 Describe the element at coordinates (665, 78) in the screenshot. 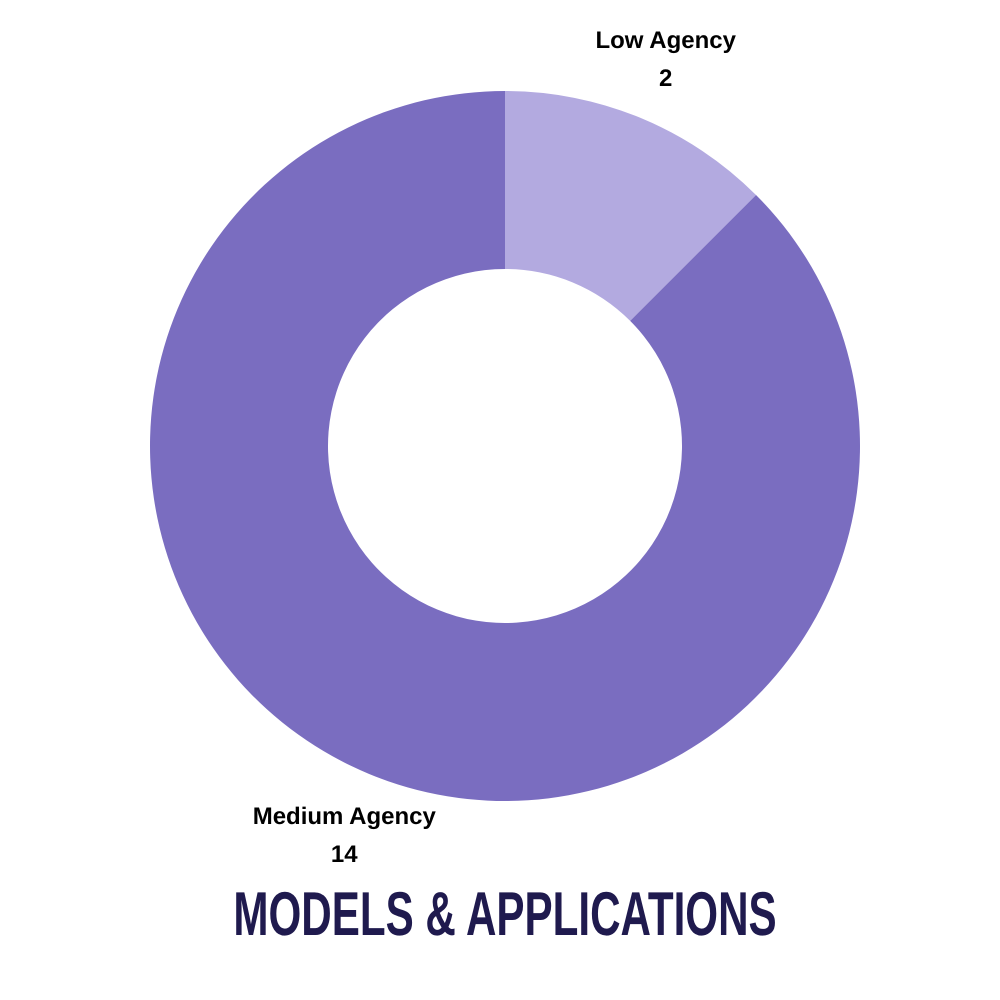

I see `data-label: 2` at that location.